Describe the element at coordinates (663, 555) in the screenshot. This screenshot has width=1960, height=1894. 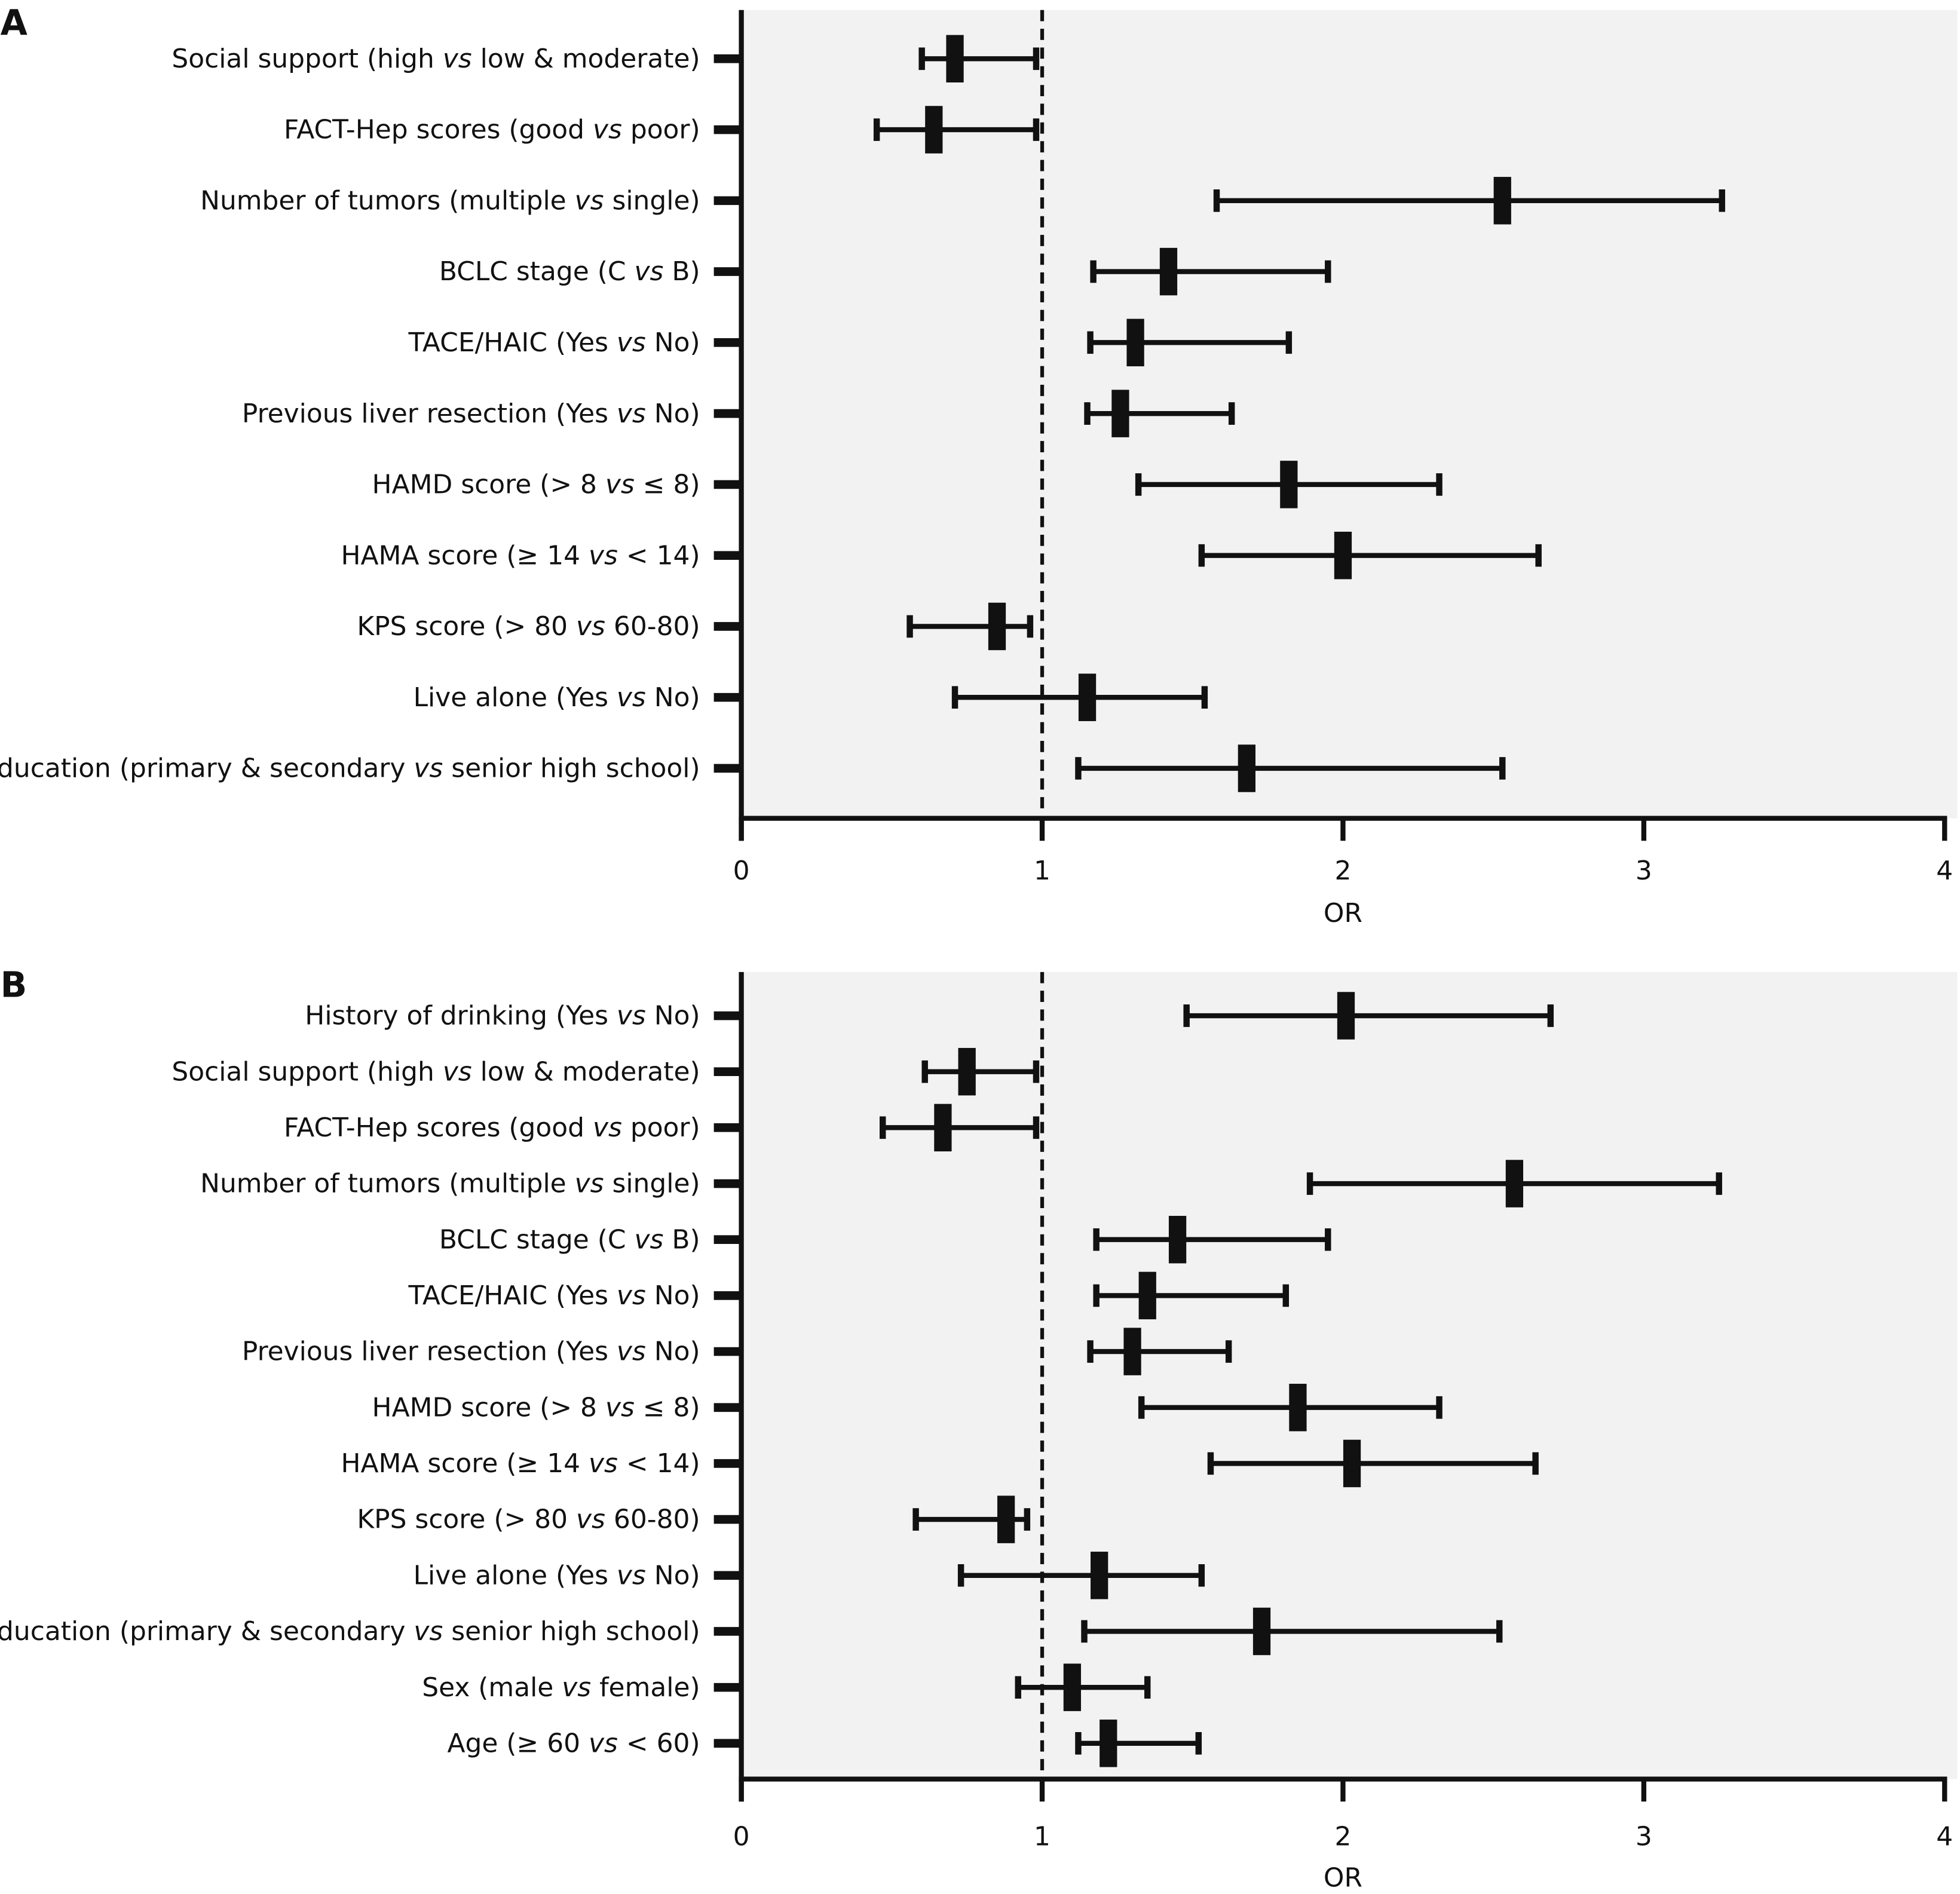
I see `label-part: < 14)` at that location.